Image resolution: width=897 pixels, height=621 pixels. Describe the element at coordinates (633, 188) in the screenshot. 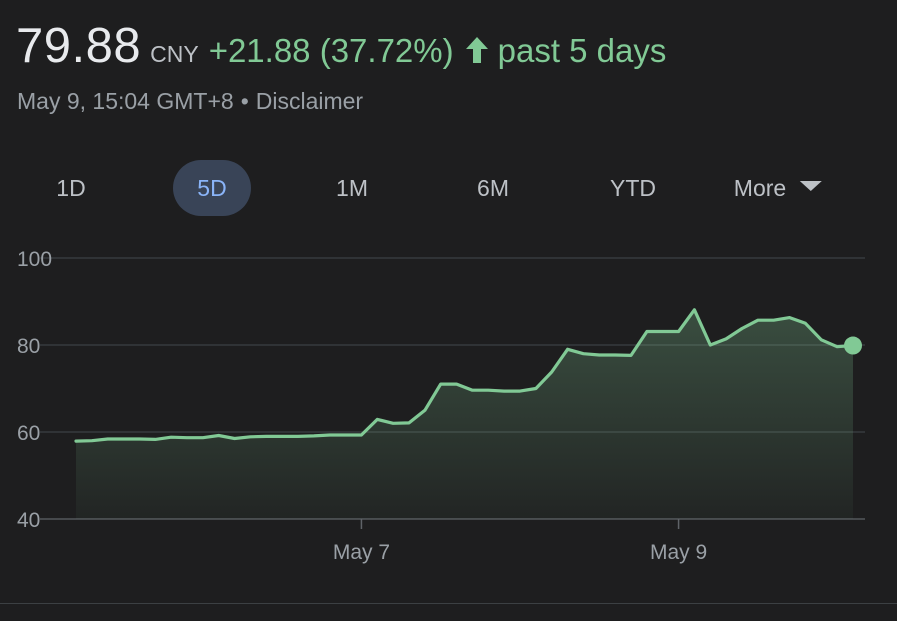

I see `tab-ytd: YTD` at that location.